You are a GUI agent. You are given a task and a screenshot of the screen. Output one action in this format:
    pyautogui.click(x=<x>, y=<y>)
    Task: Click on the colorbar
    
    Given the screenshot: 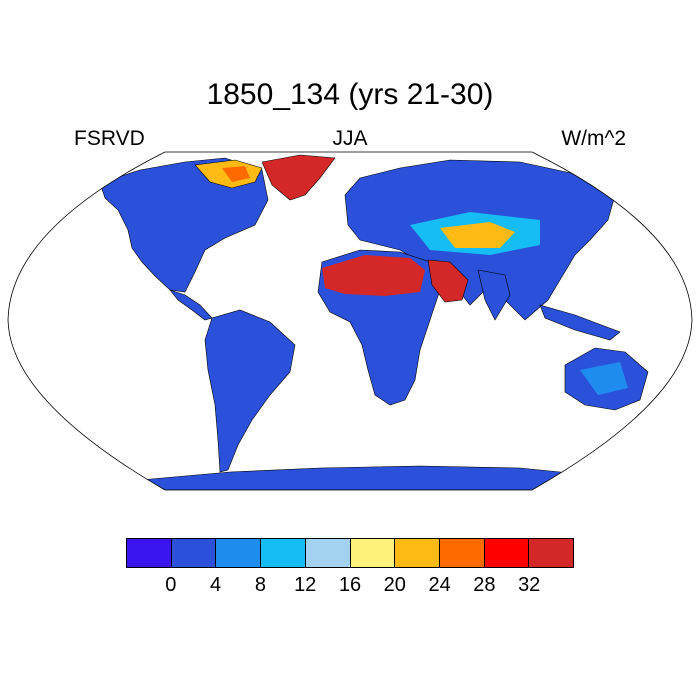 What is the action you would take?
    pyautogui.click(x=350, y=553)
    